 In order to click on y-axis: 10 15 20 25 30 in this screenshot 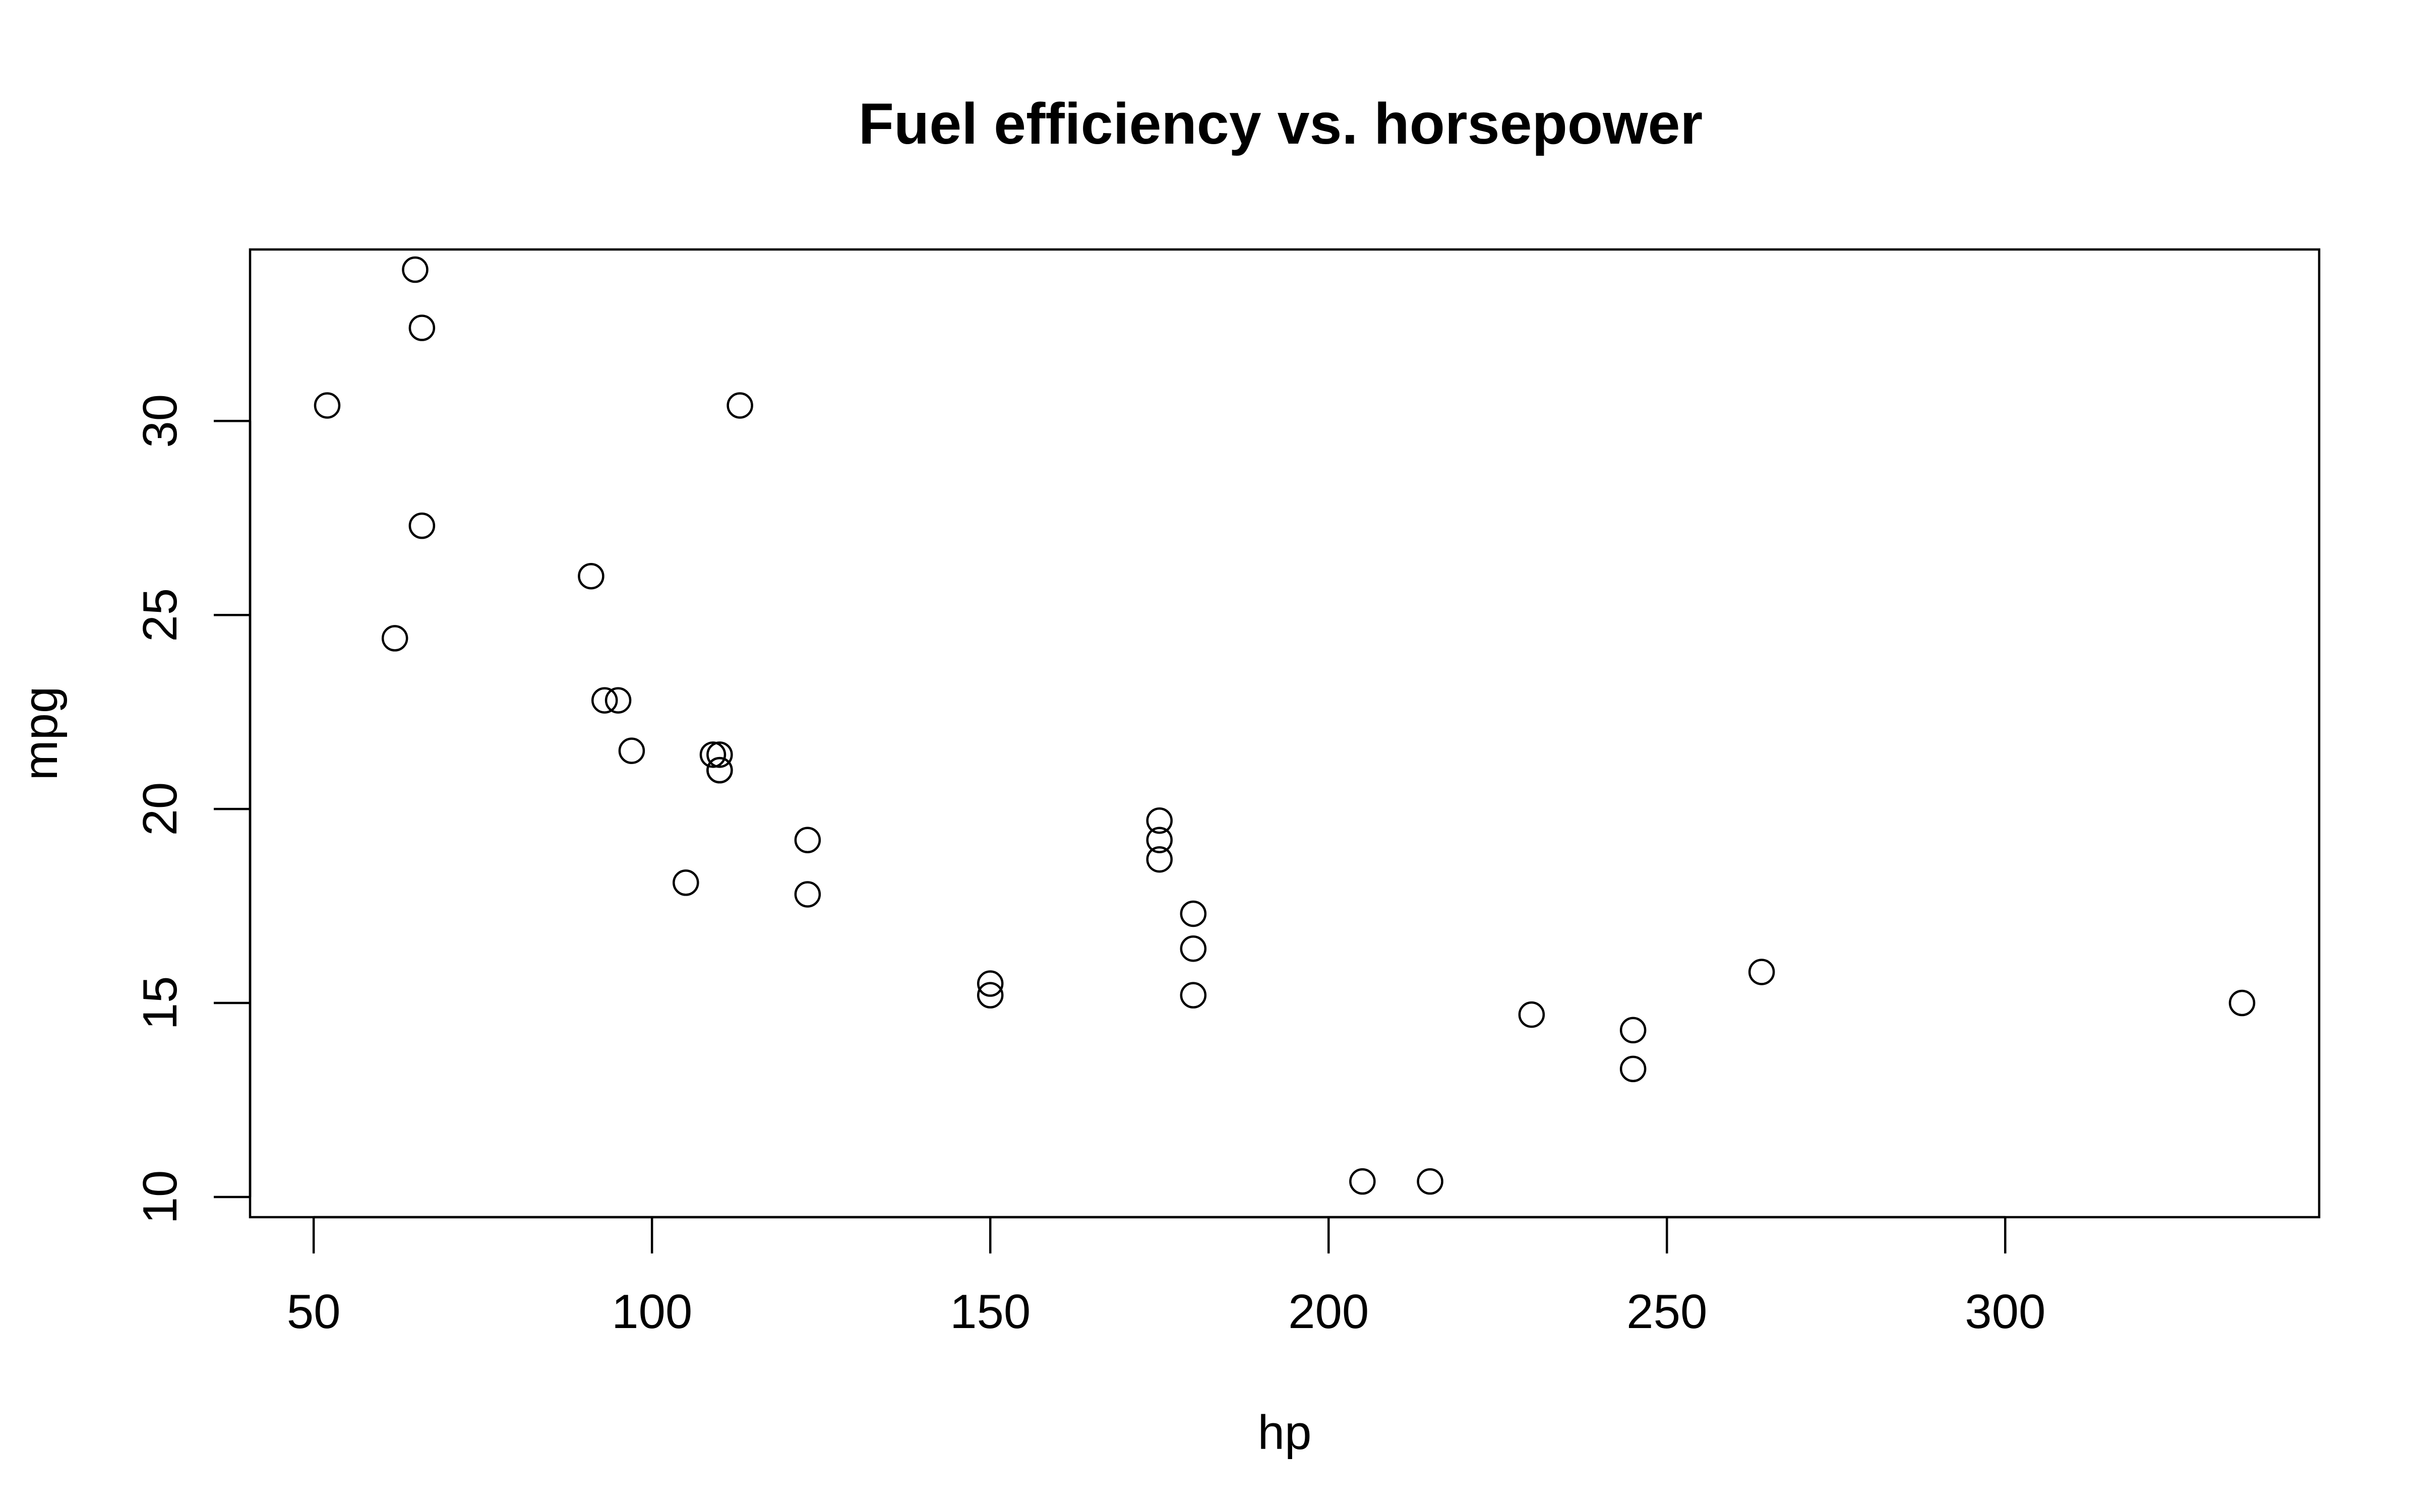, I will do `click(192, 809)`.